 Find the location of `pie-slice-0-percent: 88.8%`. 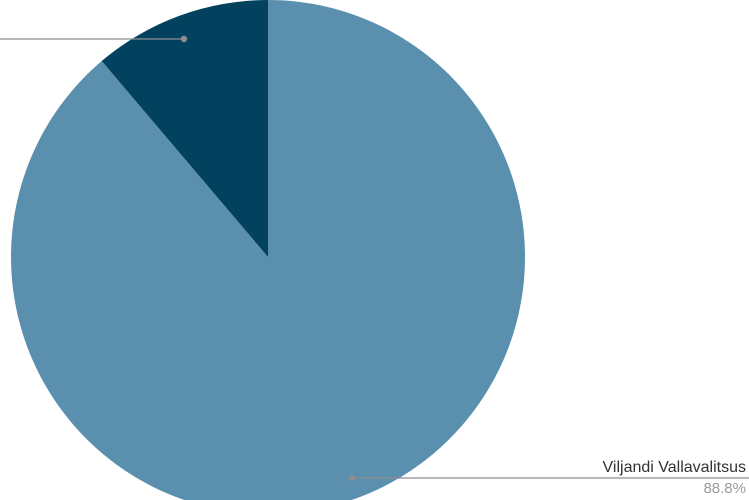

pie-slice-0-percent: 88.8% is located at coordinates (724, 488).